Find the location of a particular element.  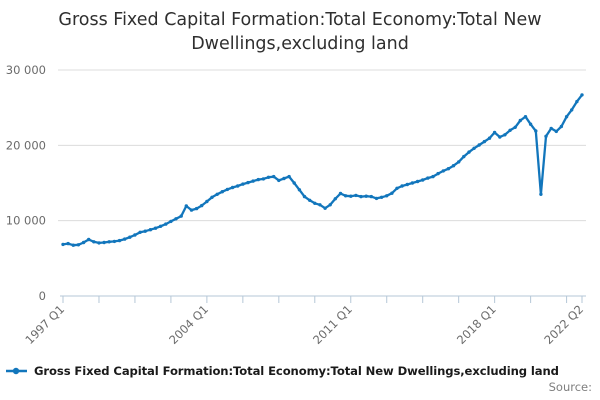

y-tick-label: 20 000 is located at coordinates (26, 145).